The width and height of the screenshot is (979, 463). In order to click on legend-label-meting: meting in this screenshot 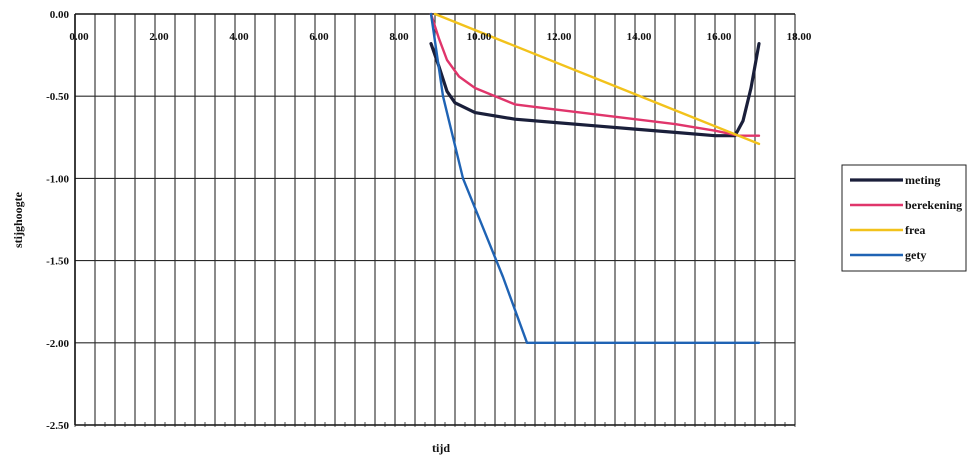, I will do `click(922, 180)`.